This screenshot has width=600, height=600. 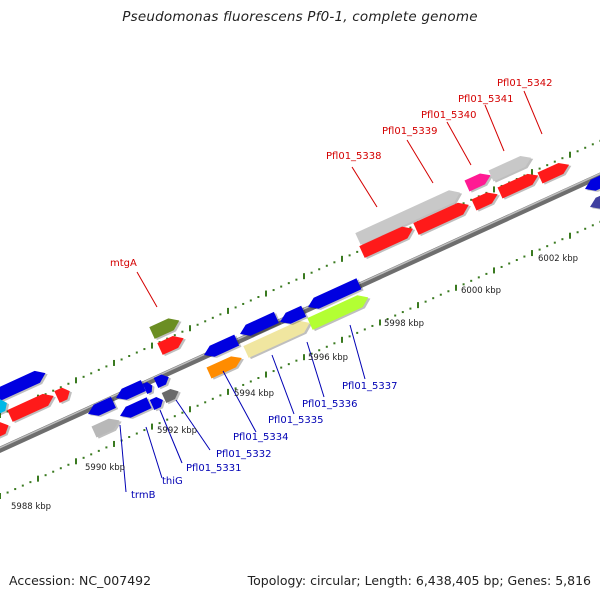 What do you see at coordinates (214, 468) in the screenshot?
I see `gene-label-Pfl01_5331: Pfl01_5331` at bounding box center [214, 468].